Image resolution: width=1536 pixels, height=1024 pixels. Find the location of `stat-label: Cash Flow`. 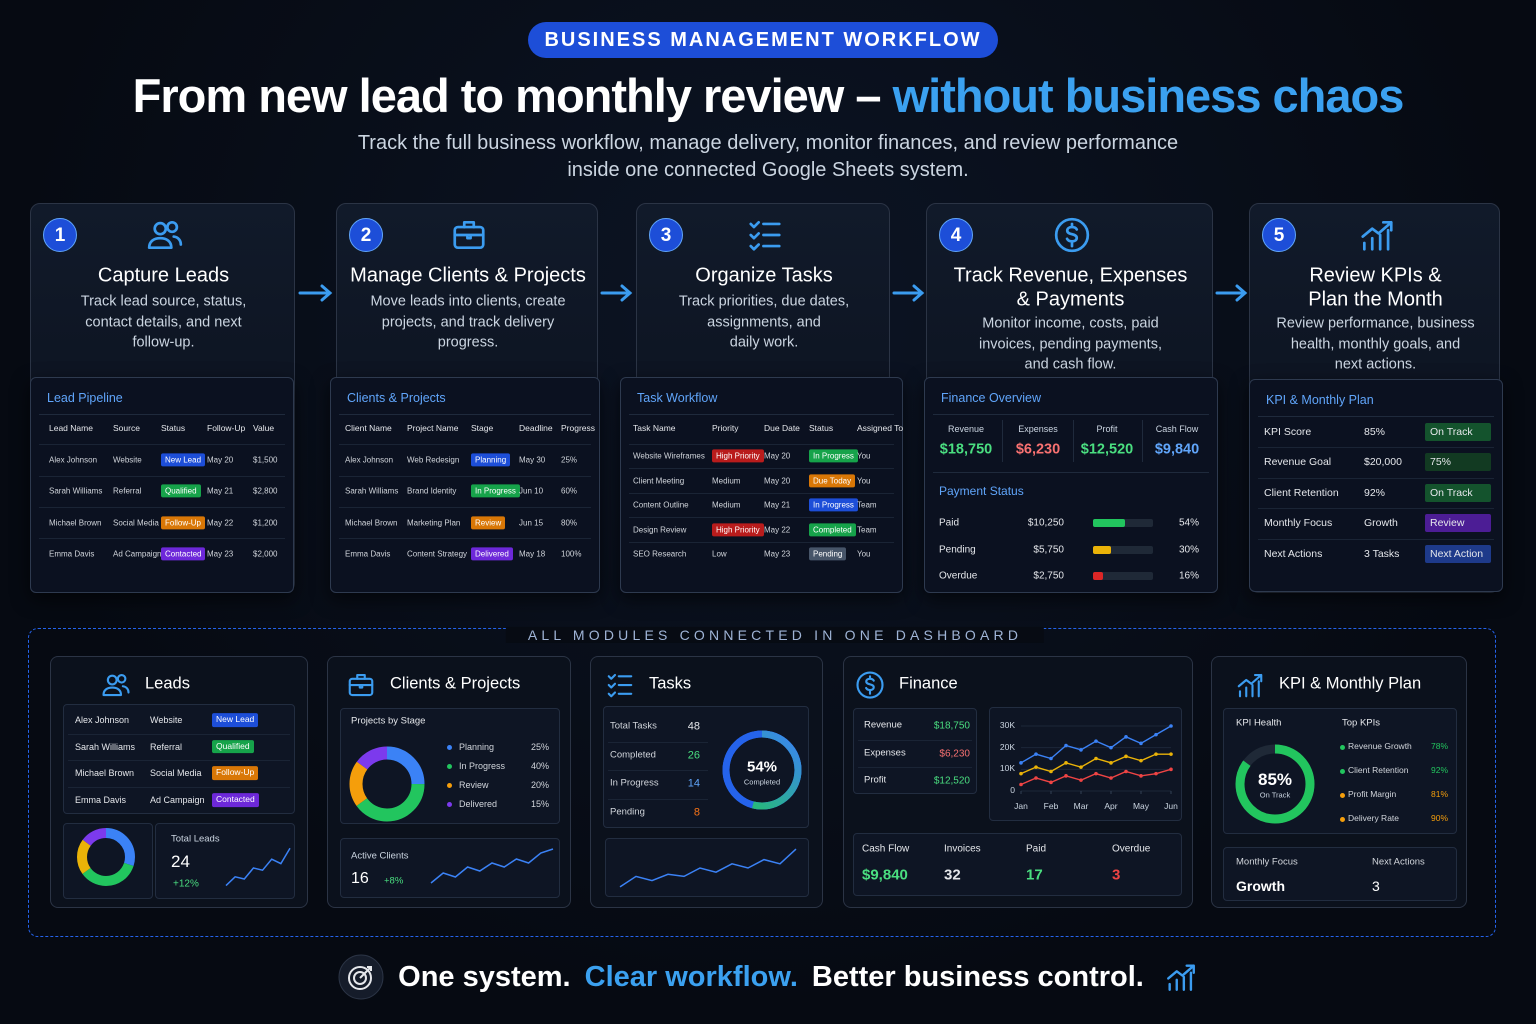

stat-label: Cash Flow is located at coordinates (886, 849).